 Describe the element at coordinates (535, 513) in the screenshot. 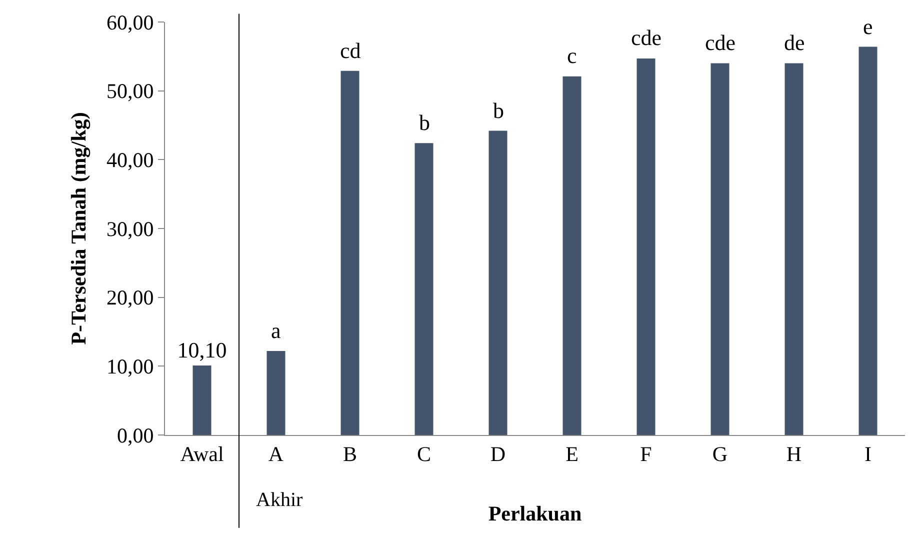

I see `x-axis-title: Perlakuan` at that location.